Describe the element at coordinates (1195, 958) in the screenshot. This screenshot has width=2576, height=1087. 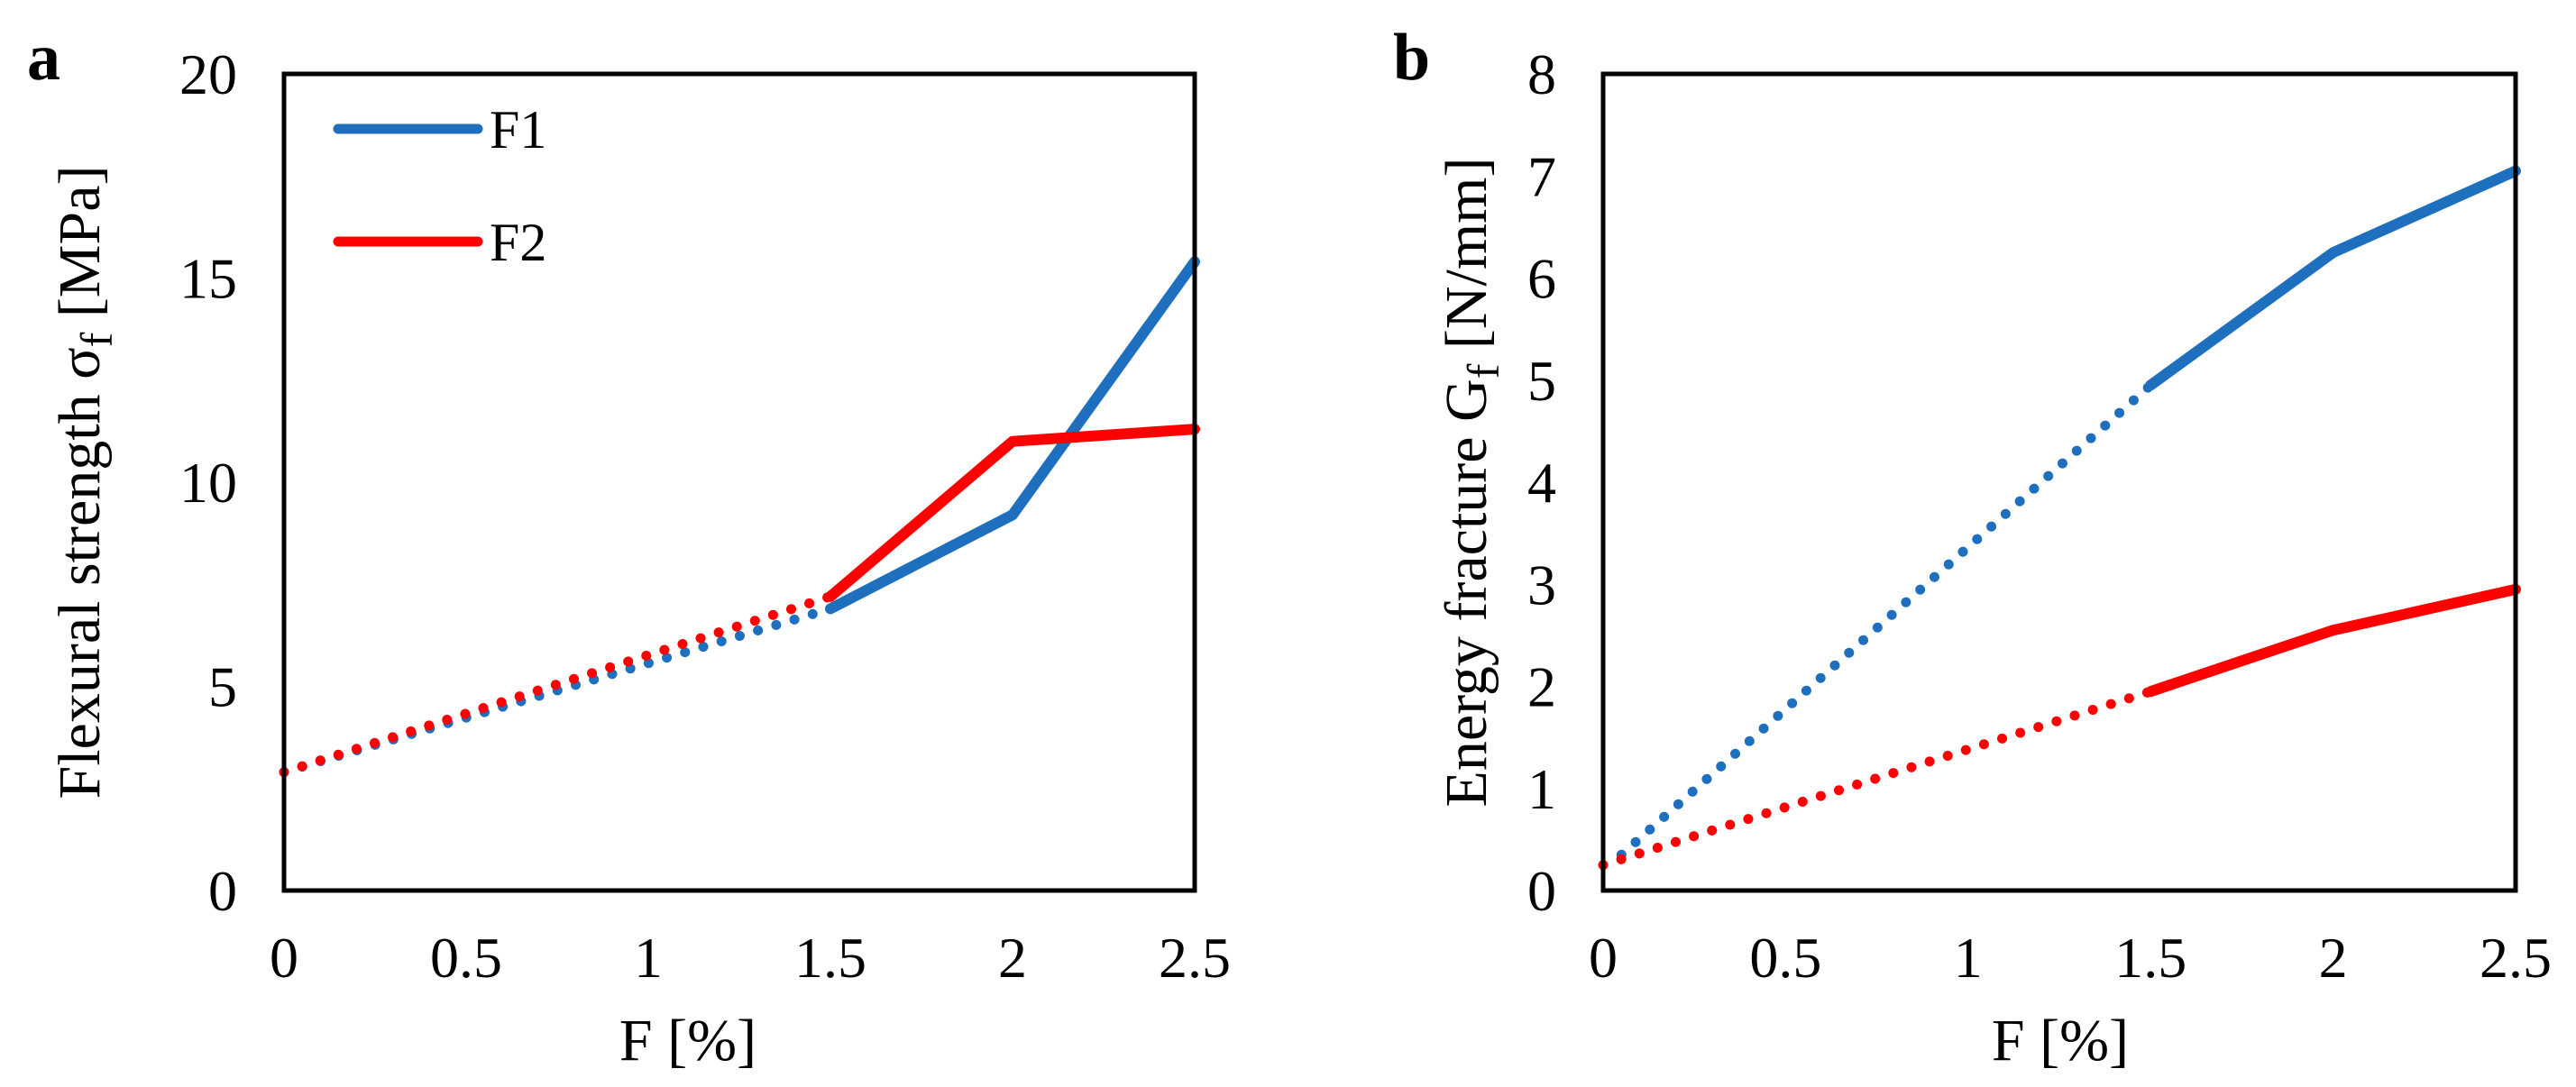
I see `x-tick-label-a-5: 2.5` at that location.